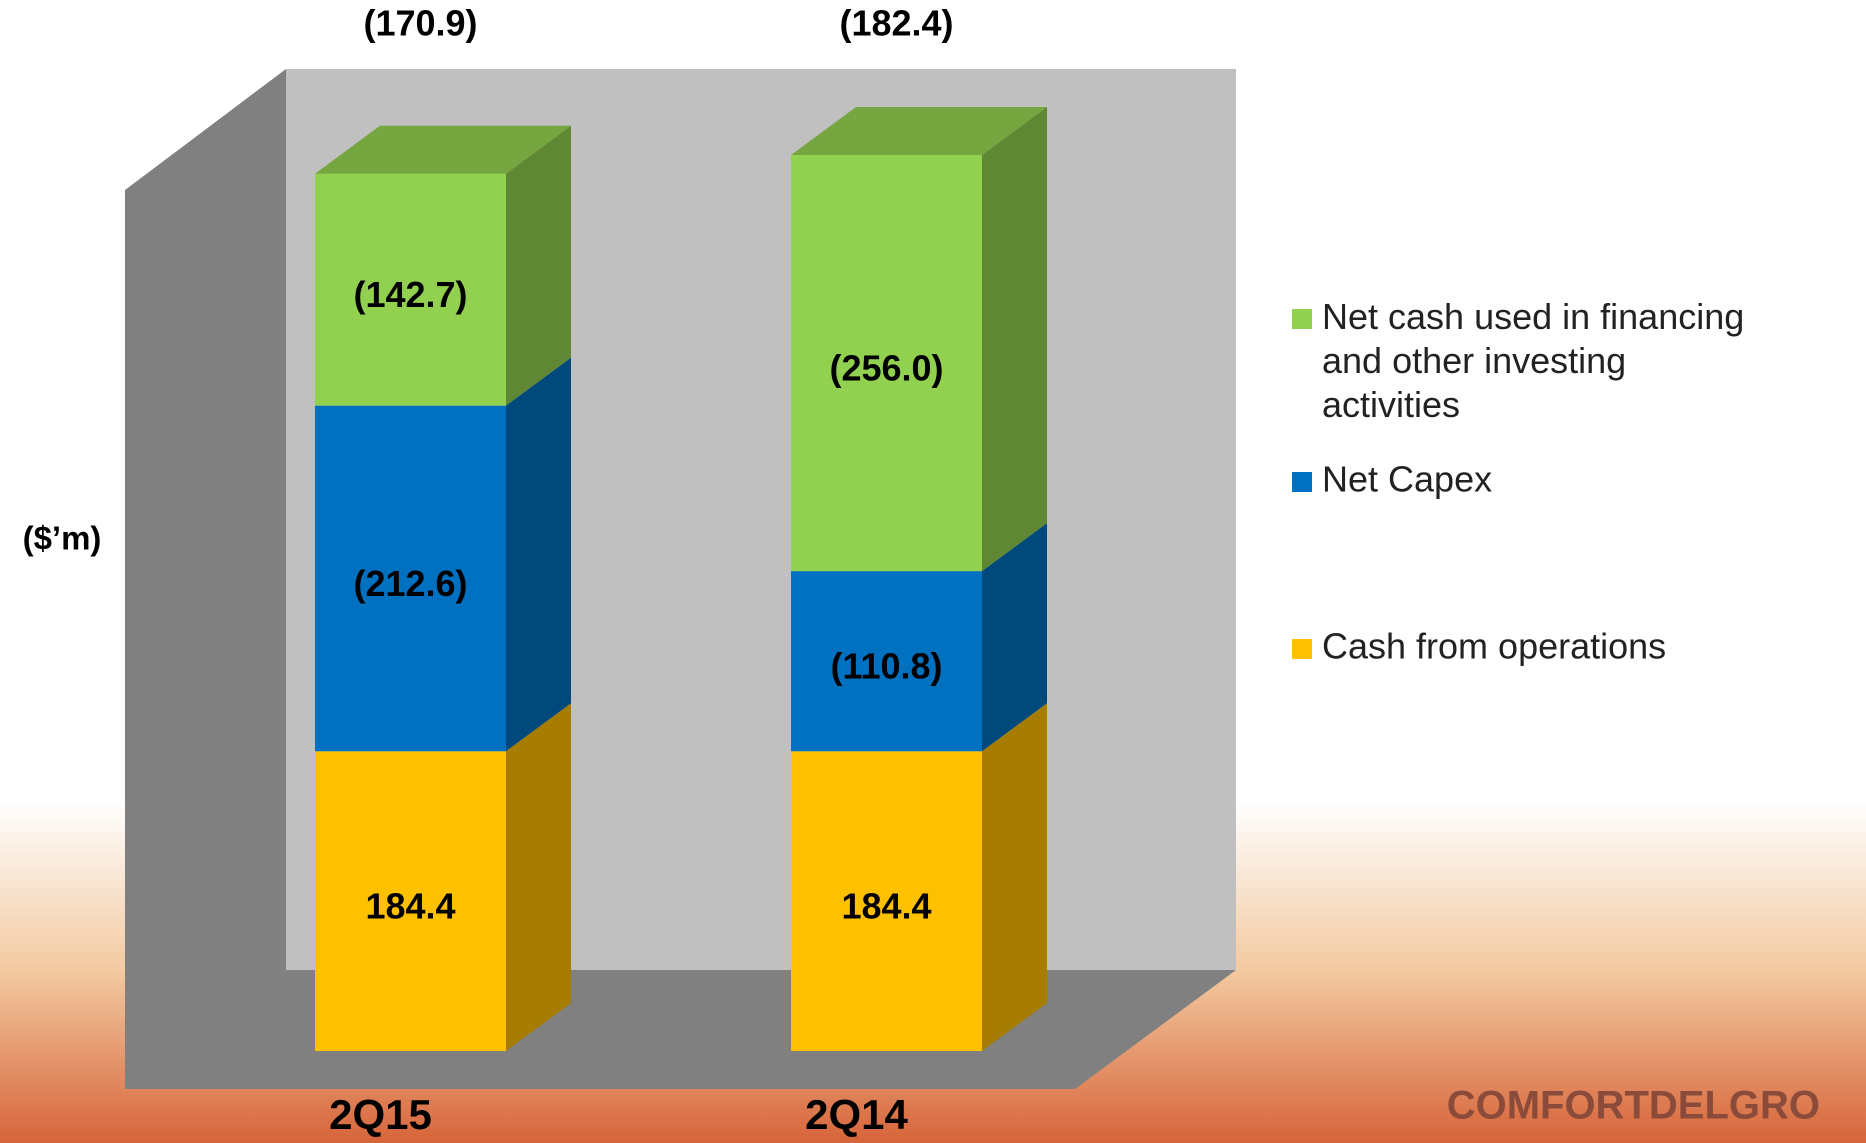  Describe the element at coordinates (410, 583) in the screenshot. I see `data-label: (212.6)` at that location.